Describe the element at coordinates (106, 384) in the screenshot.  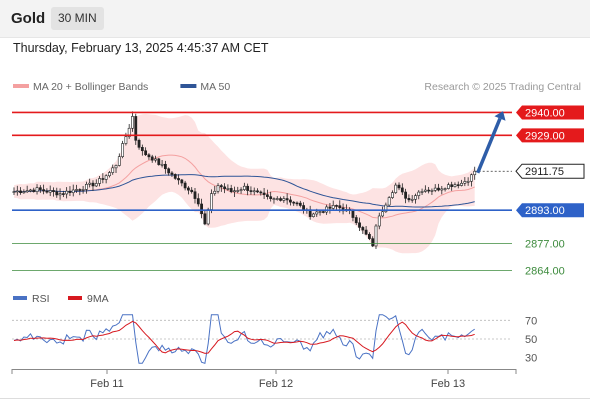
I see `x-tick-label: Feb 11` at that location.